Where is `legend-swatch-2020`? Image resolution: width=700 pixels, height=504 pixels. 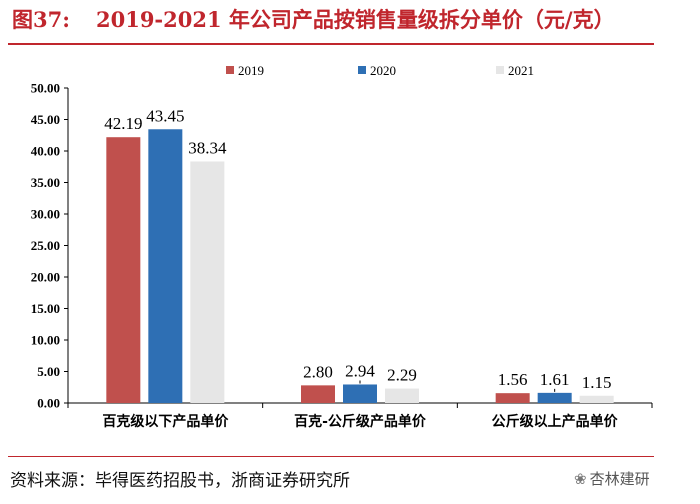
legend-swatch-2020 is located at coordinates (362, 70).